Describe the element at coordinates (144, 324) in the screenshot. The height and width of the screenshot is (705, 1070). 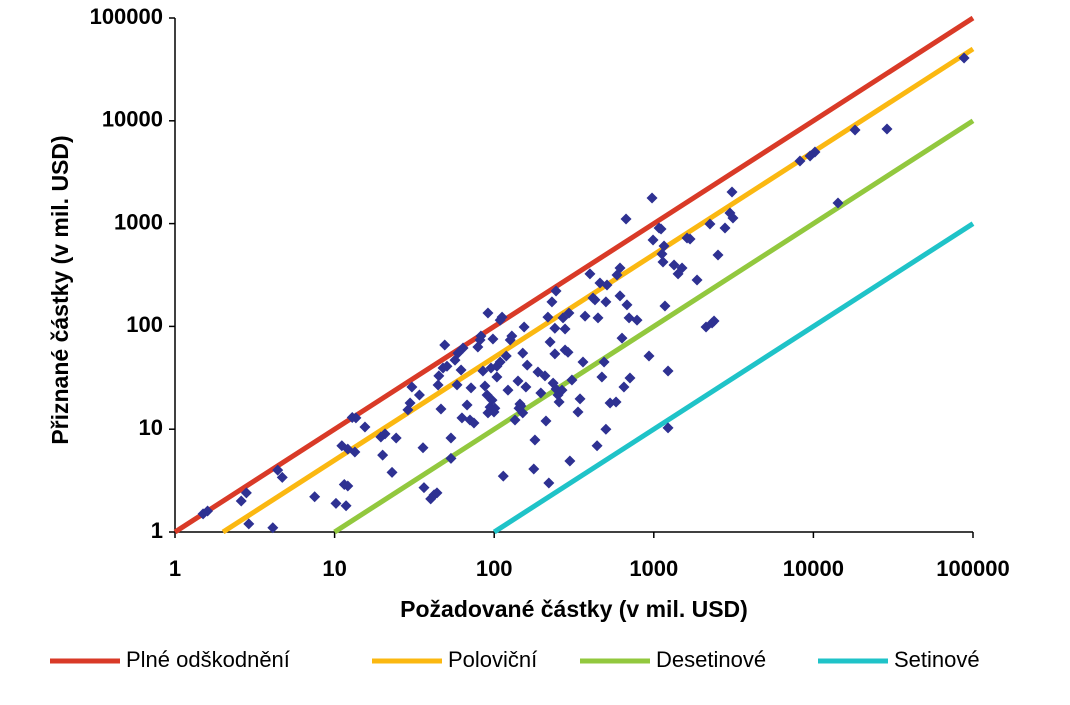
I see `y-tick-label: 100` at that location.